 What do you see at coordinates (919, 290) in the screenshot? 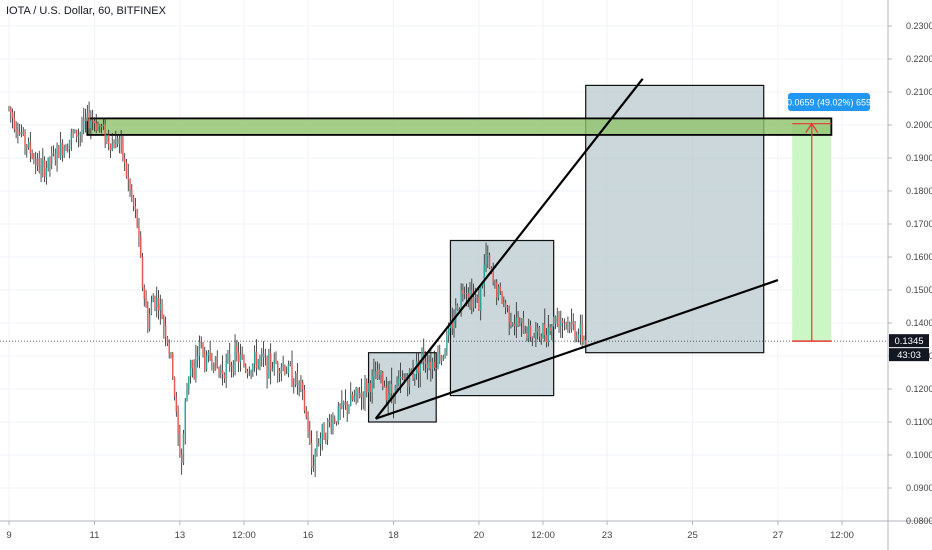
I see `y-tick-label: 0.1500` at bounding box center [919, 290].